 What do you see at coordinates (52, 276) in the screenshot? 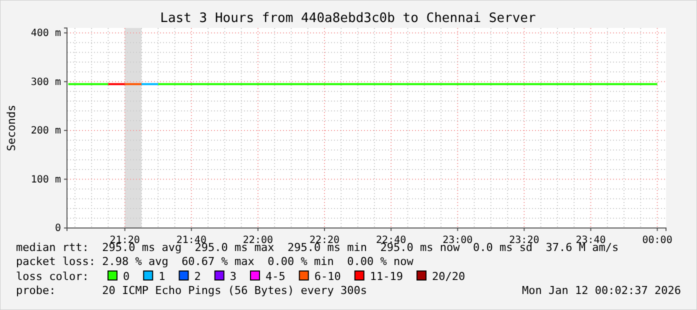
I see `legend-title: loss color:` at bounding box center [52, 276].